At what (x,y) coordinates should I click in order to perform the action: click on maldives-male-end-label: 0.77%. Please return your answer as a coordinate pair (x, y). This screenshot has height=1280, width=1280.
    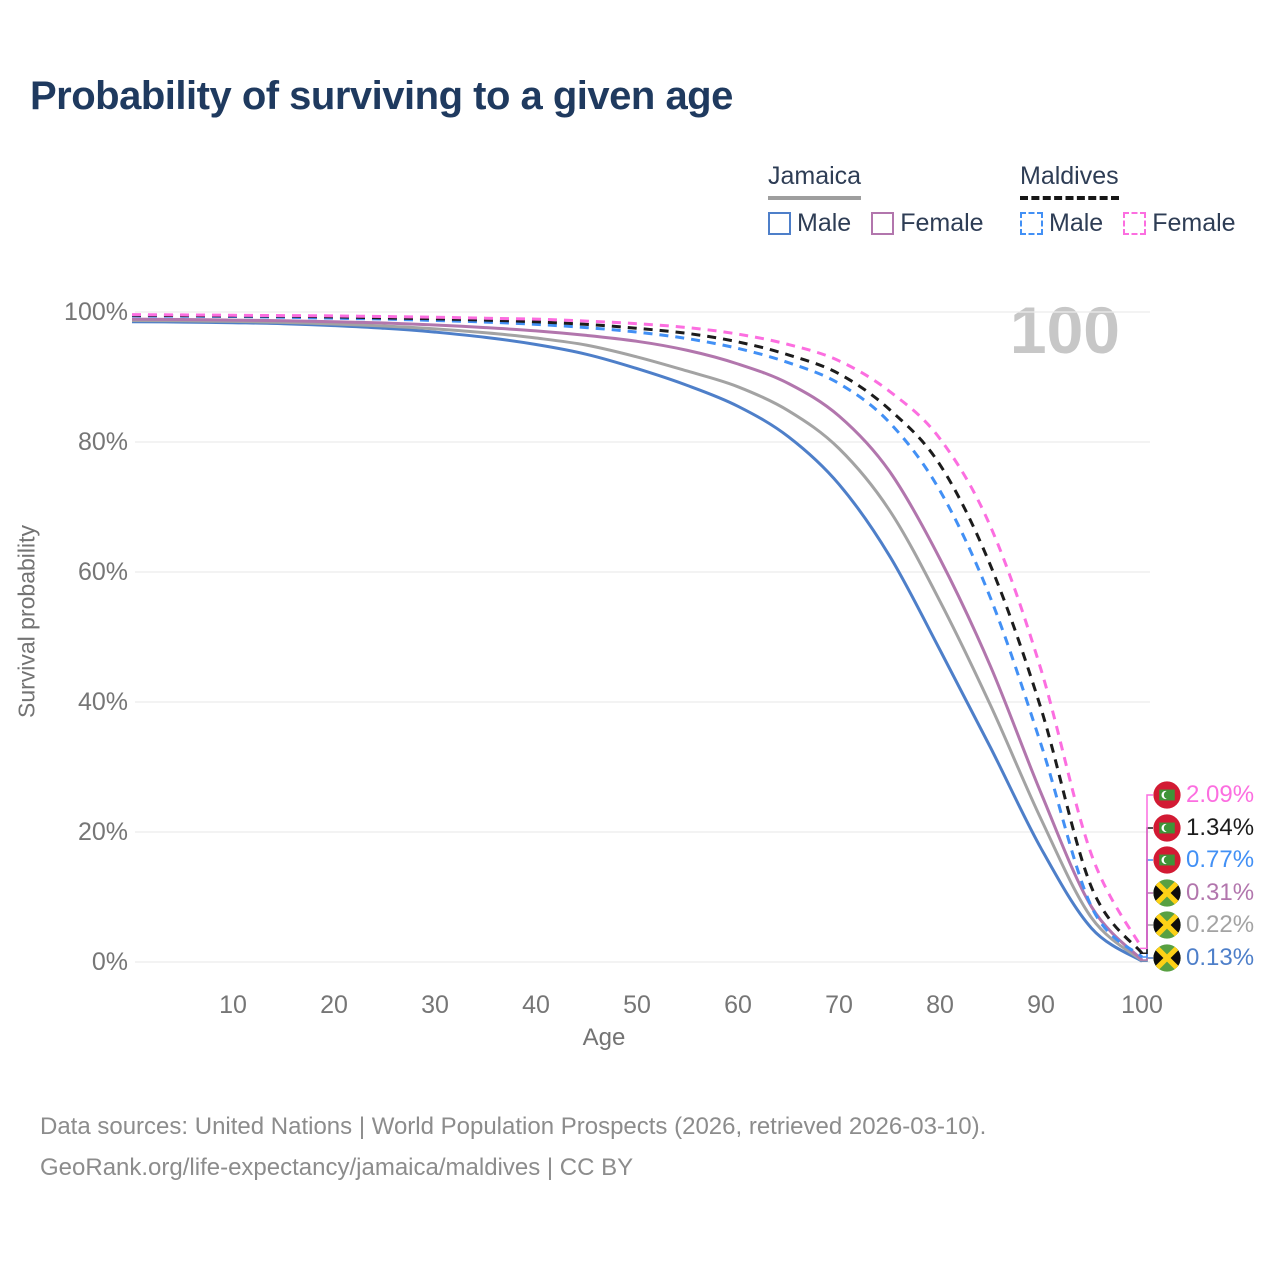
    Looking at the image, I should click on (1203, 860).